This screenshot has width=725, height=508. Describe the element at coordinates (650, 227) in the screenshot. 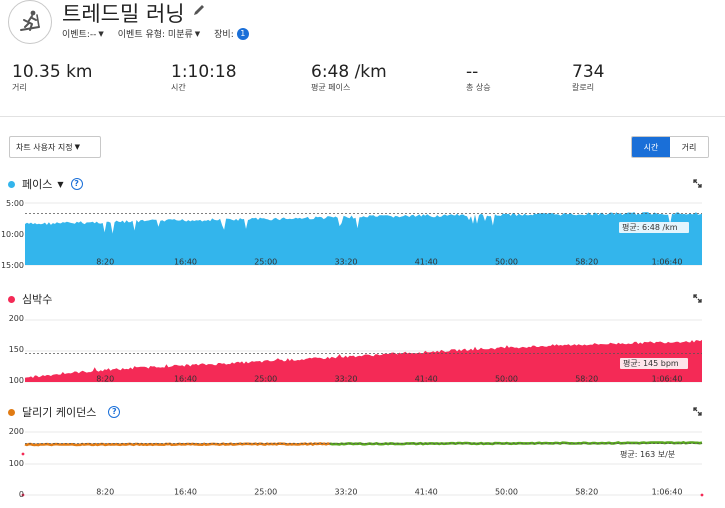

I see `pace-average-label: 평균: 6:48 /km` at that location.